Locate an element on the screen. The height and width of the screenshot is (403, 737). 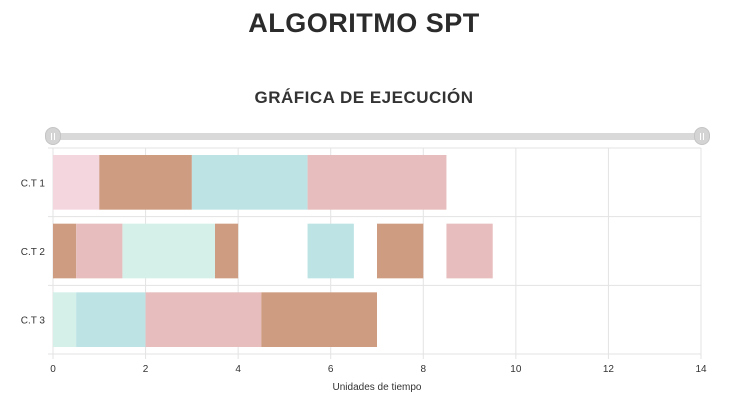
x-tick-label: 10 is located at coordinates (516, 369).